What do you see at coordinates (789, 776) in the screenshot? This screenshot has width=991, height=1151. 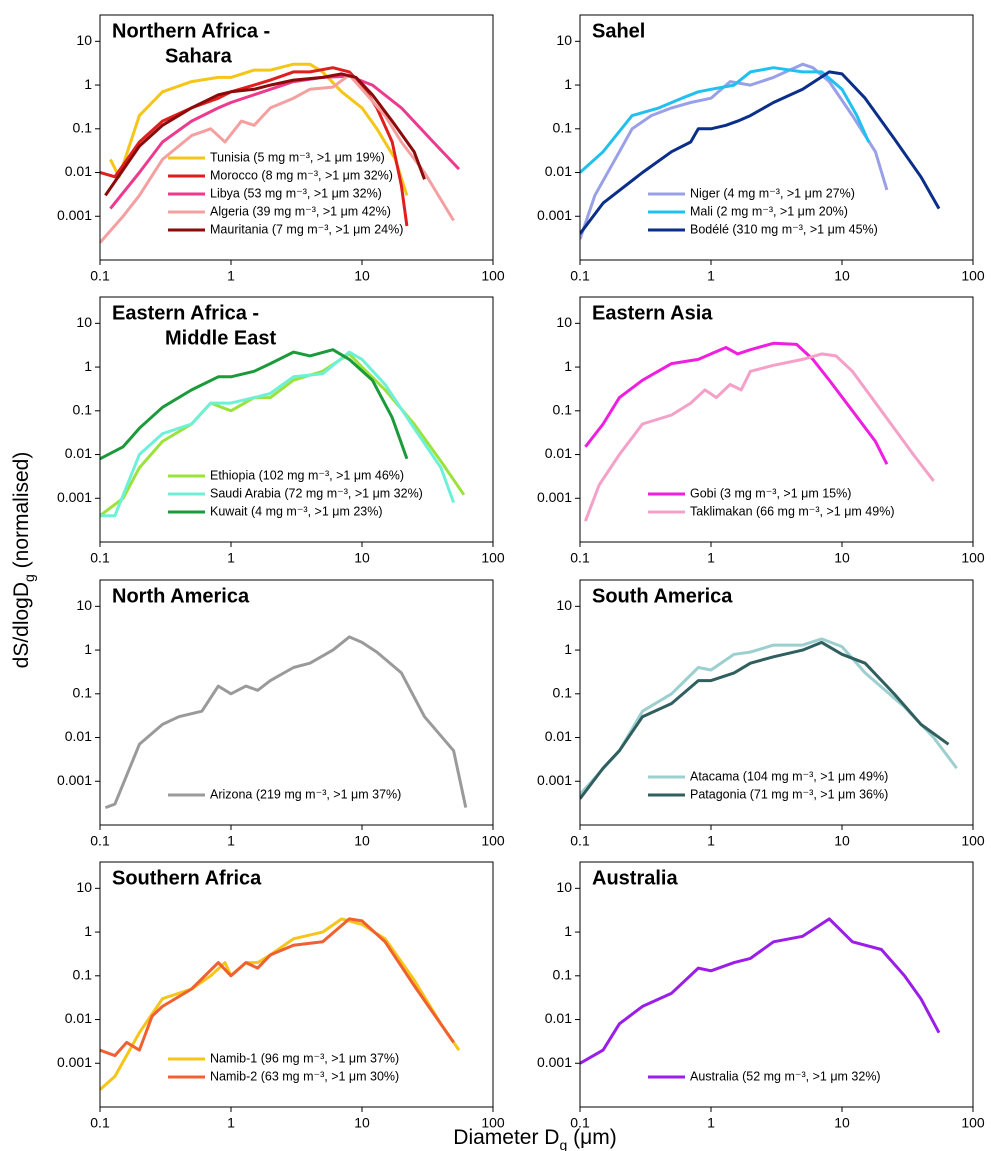 I see `legend-label: Atacama (104 mg m⁻³, >1 μm 49%)` at bounding box center [789, 776].